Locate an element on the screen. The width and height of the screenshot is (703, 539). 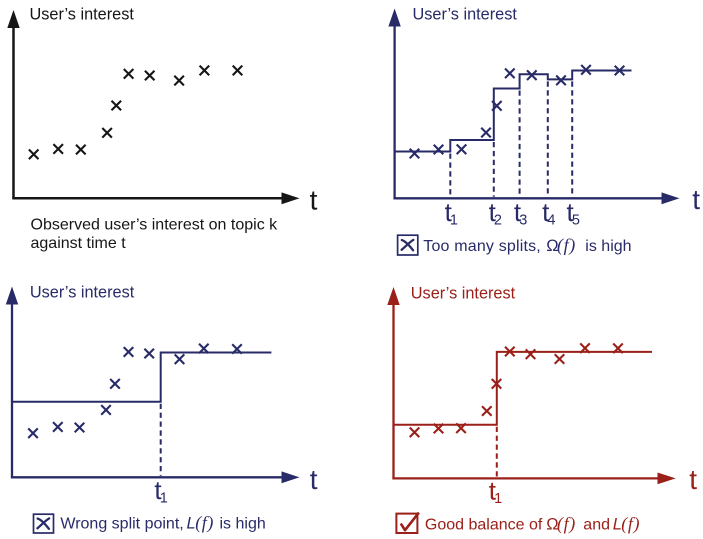
svg-text: Wrong split point, is located at coordinates (121, 524).